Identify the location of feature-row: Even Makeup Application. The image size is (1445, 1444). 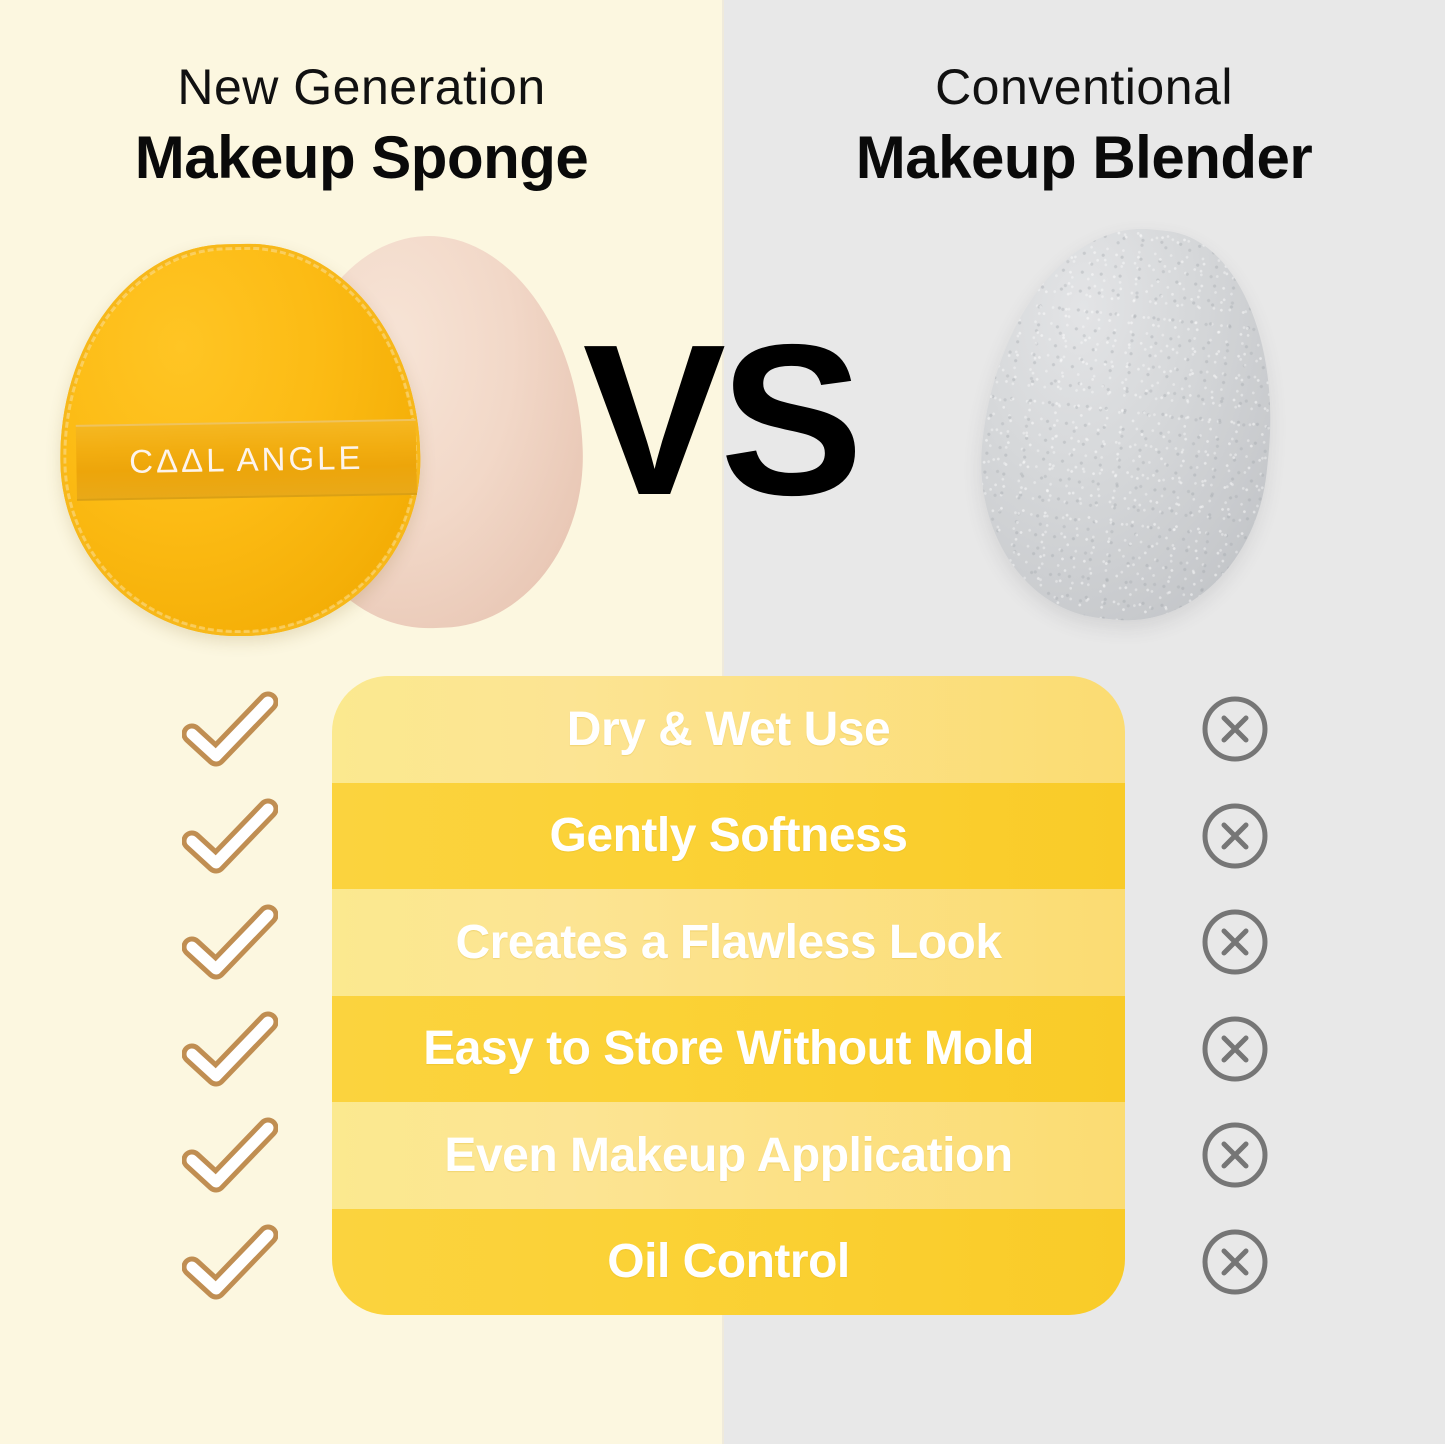
(728, 1155).